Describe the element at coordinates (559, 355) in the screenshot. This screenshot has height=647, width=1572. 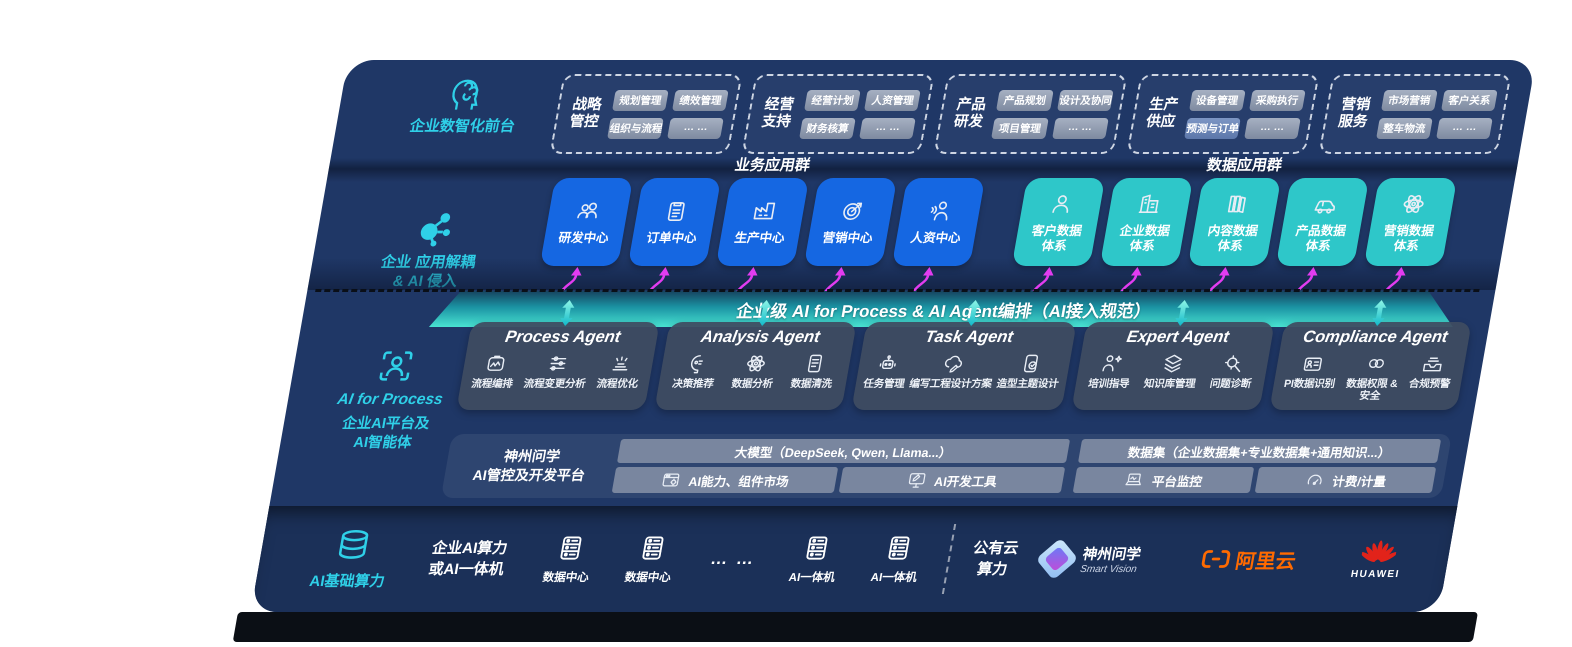
I see `agent-column: Process Agent 流程编排 流程变更分析 流程优化` at that location.